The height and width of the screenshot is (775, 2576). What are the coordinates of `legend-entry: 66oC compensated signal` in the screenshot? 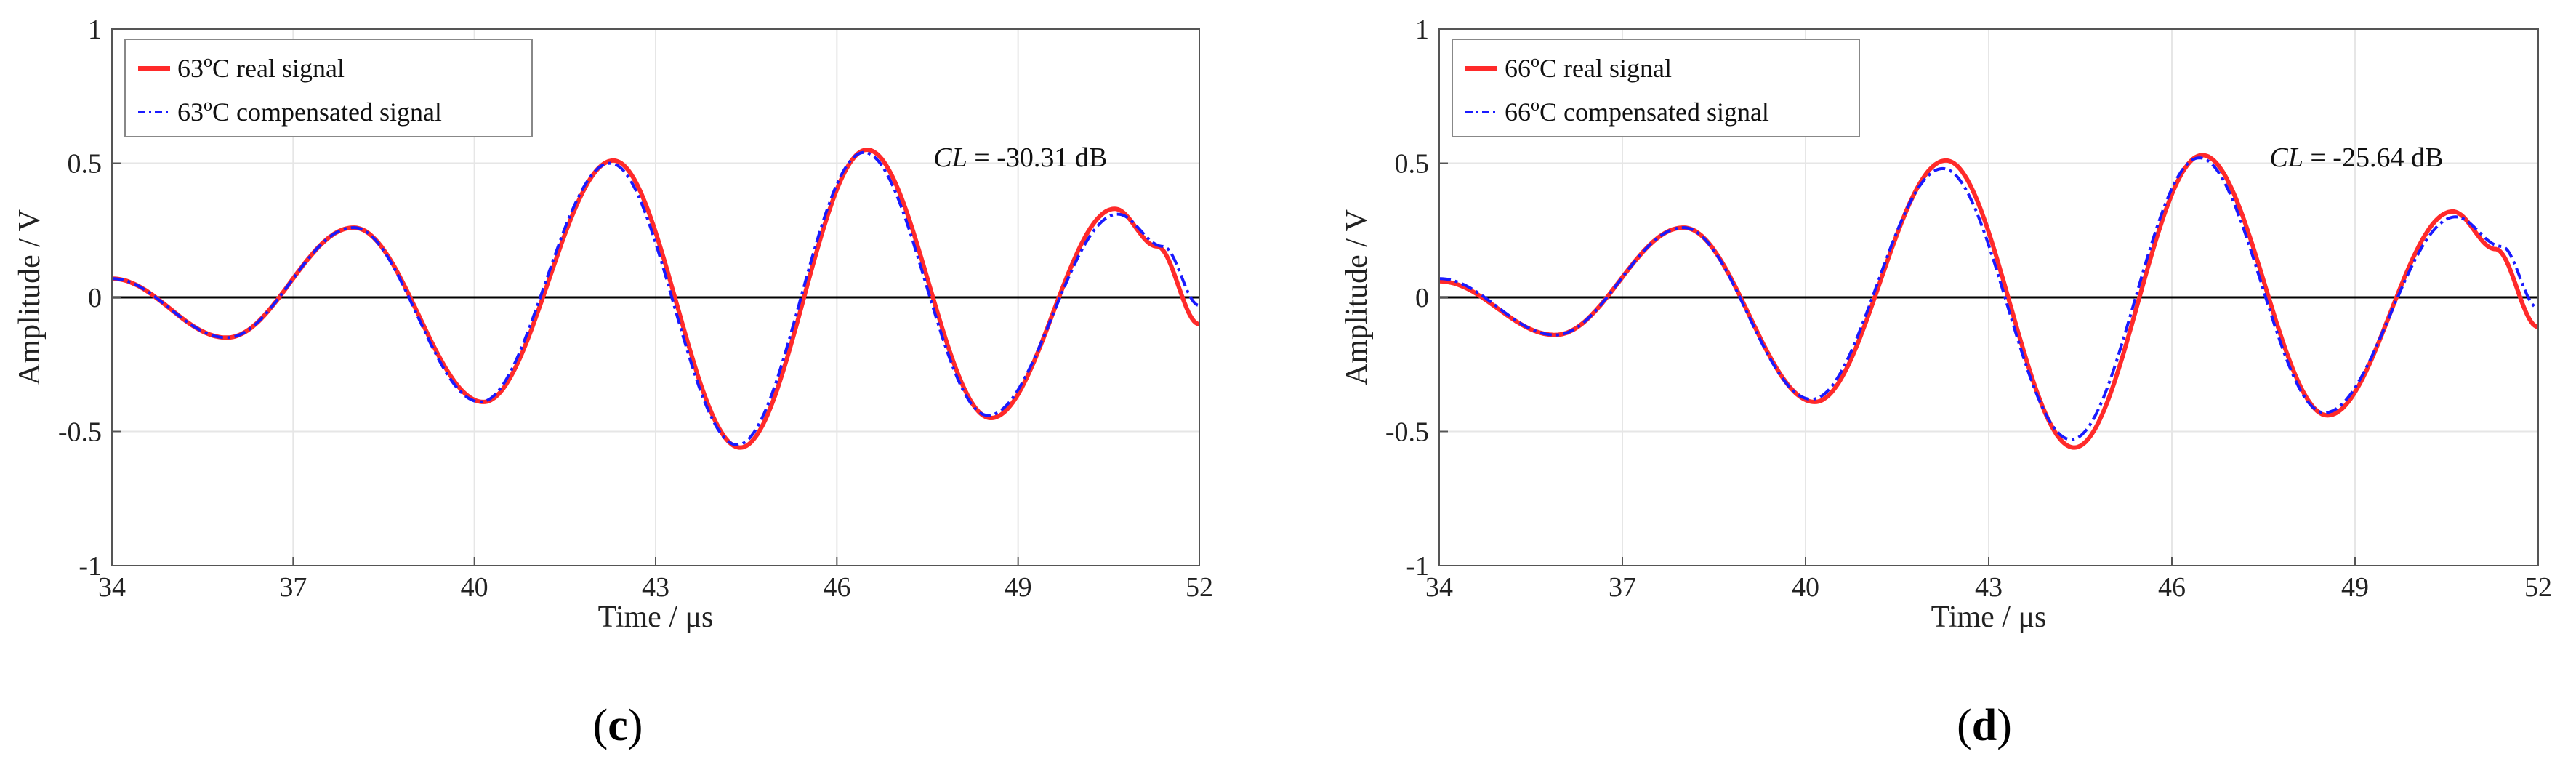 It's located at (1637, 111).